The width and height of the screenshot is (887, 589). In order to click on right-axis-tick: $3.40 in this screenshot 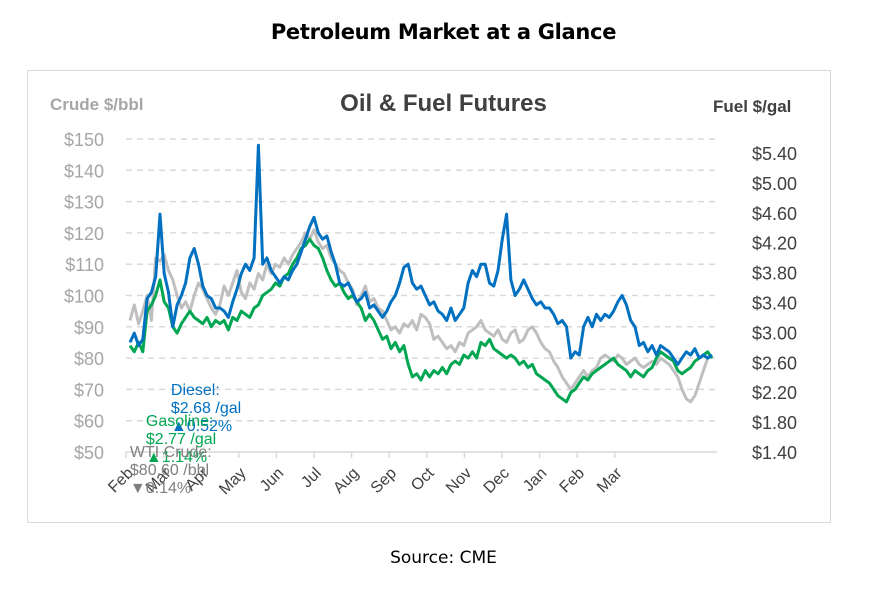, I will do `click(774, 304)`.